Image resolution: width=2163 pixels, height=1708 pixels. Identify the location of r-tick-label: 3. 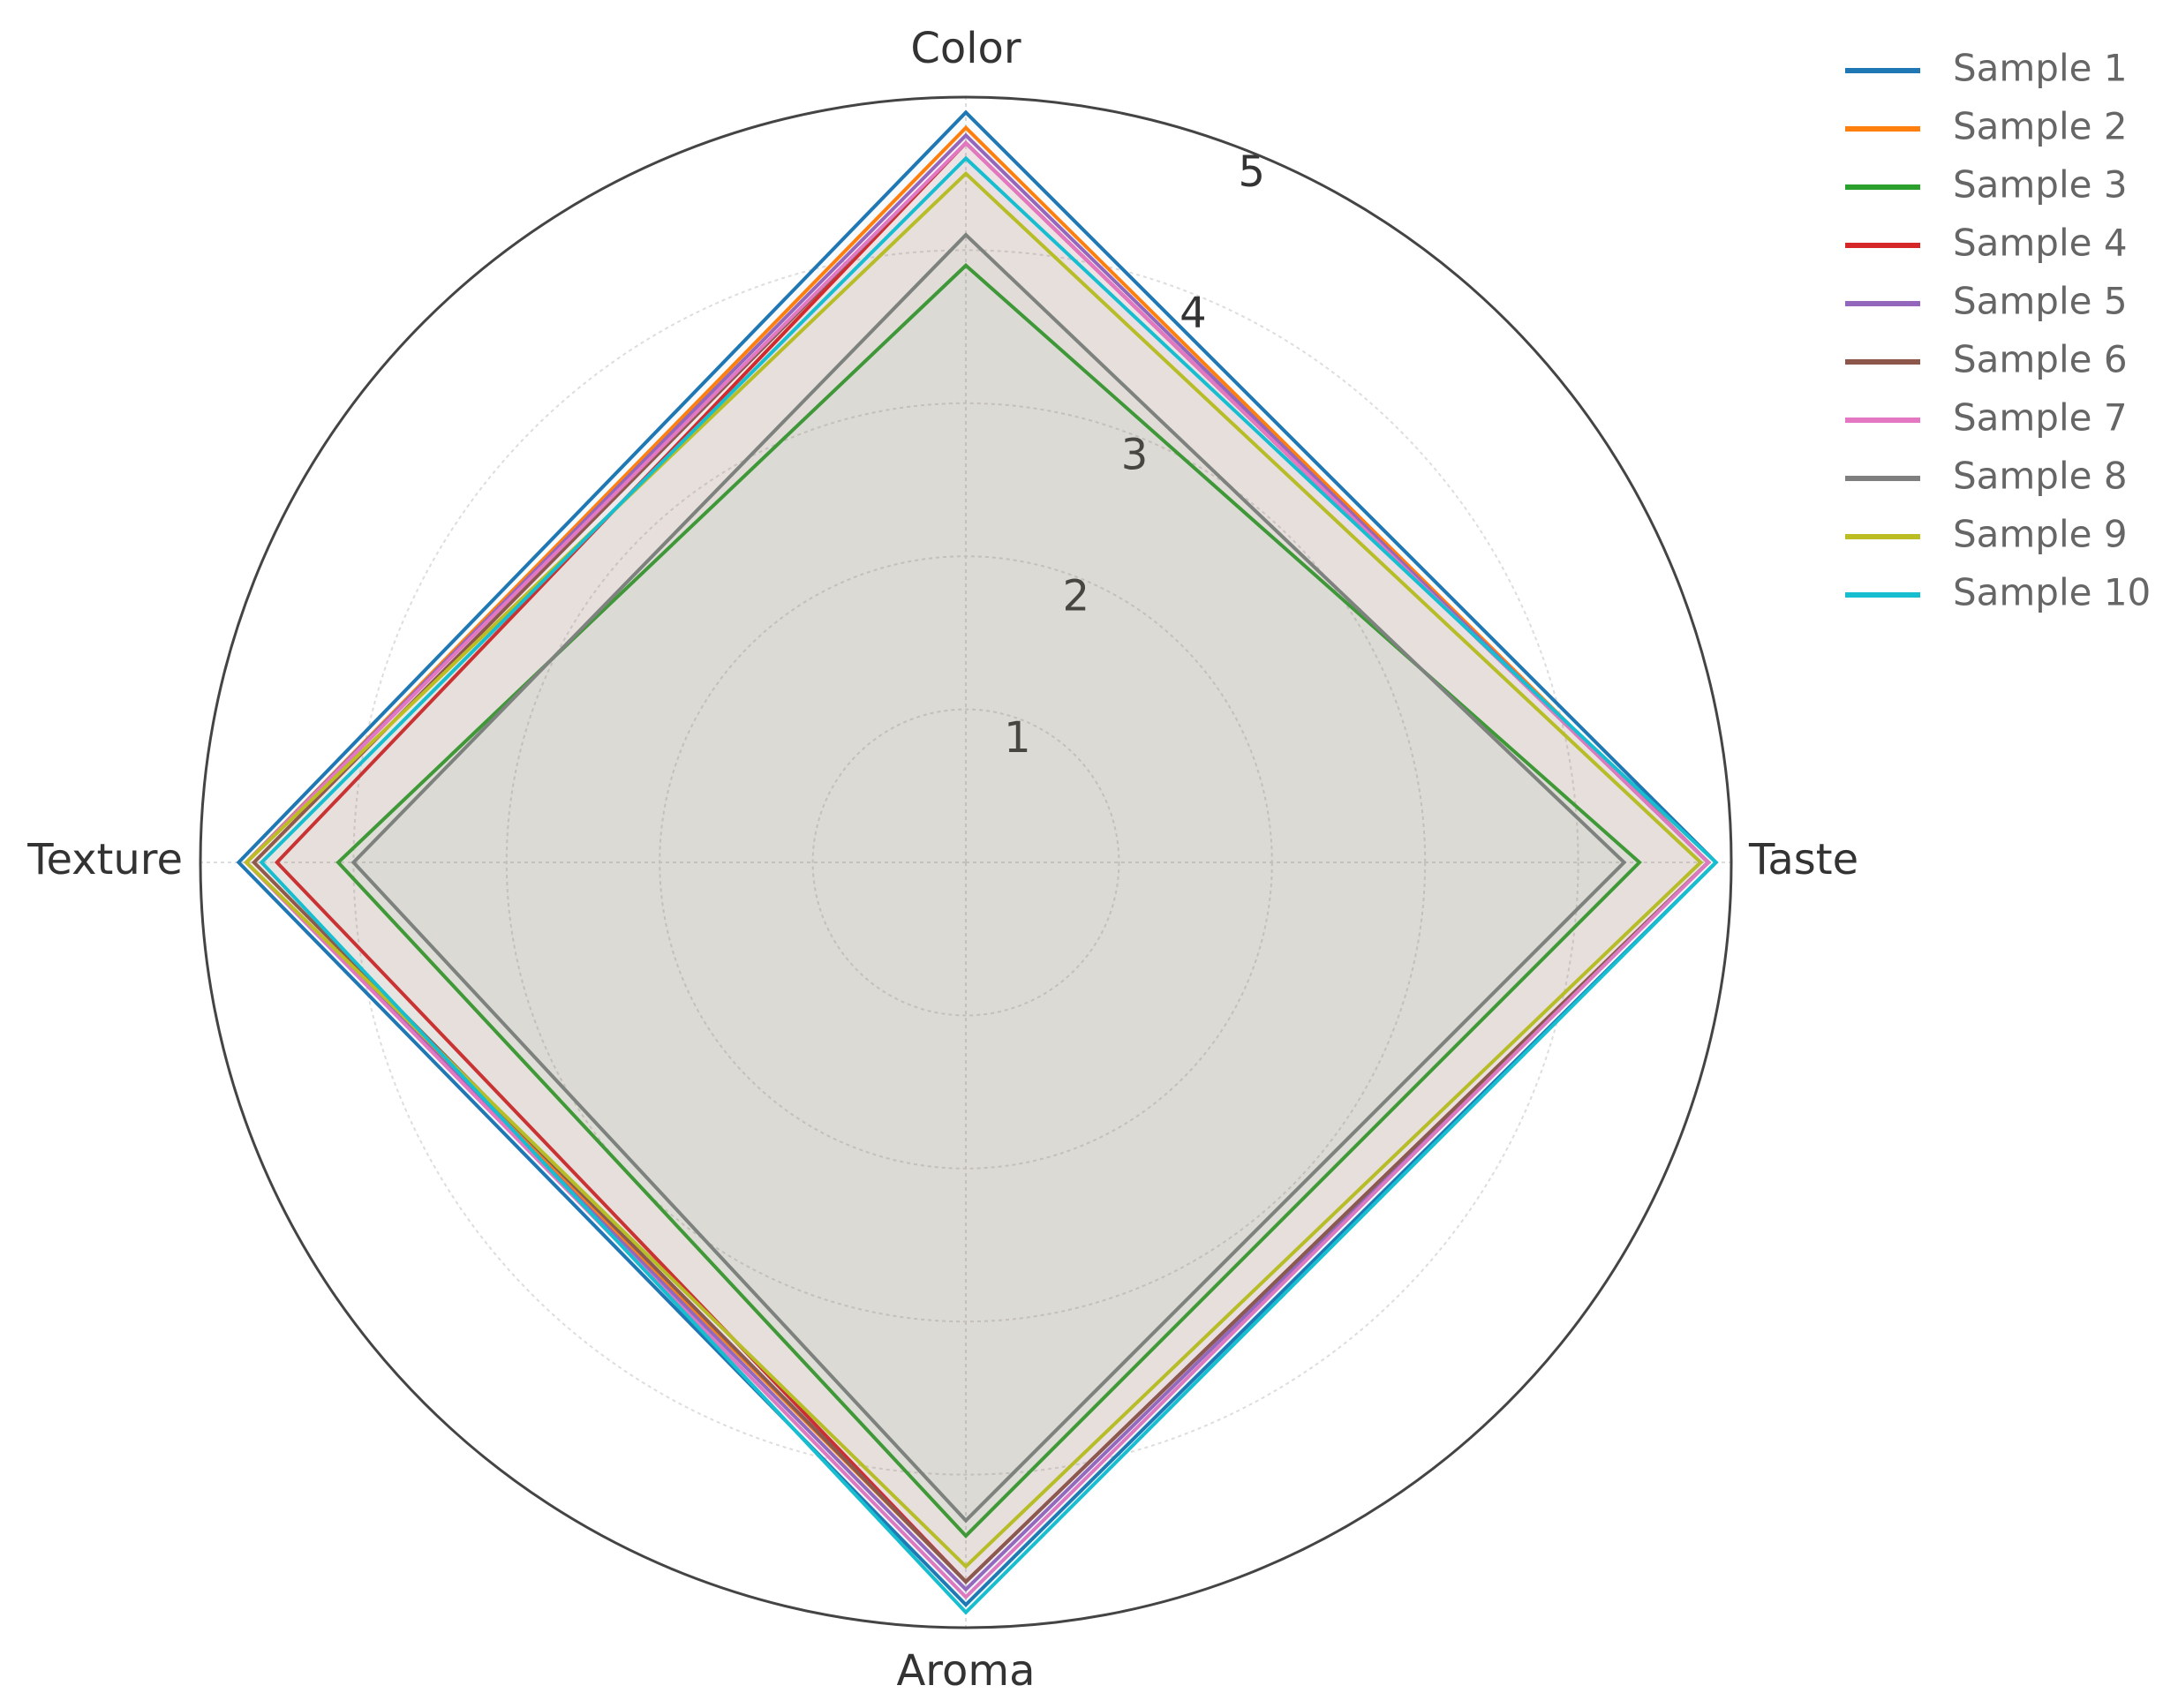
(1135, 455).